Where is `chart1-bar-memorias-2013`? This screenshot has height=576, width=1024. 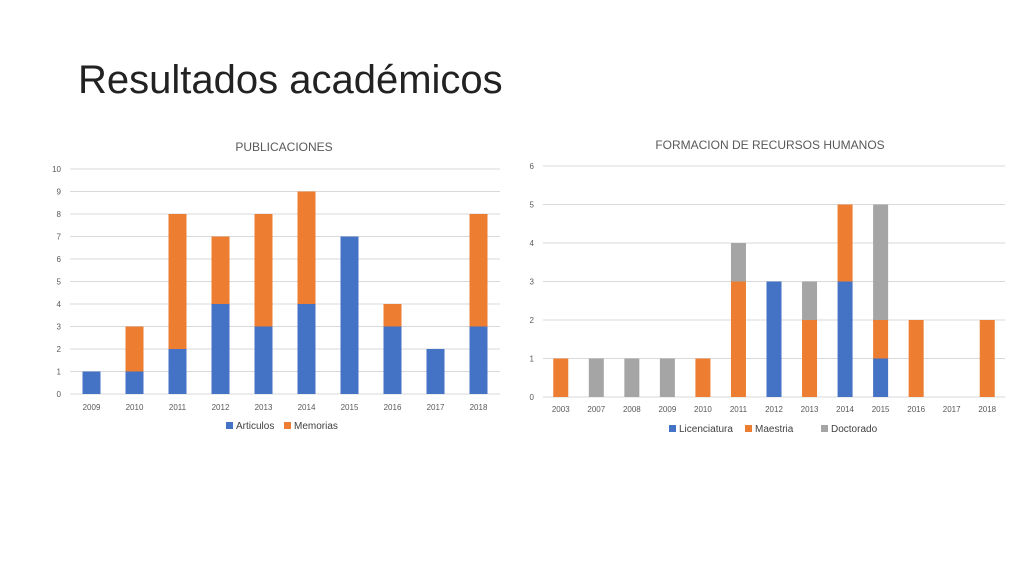
chart1-bar-memorias-2013 is located at coordinates (263, 270).